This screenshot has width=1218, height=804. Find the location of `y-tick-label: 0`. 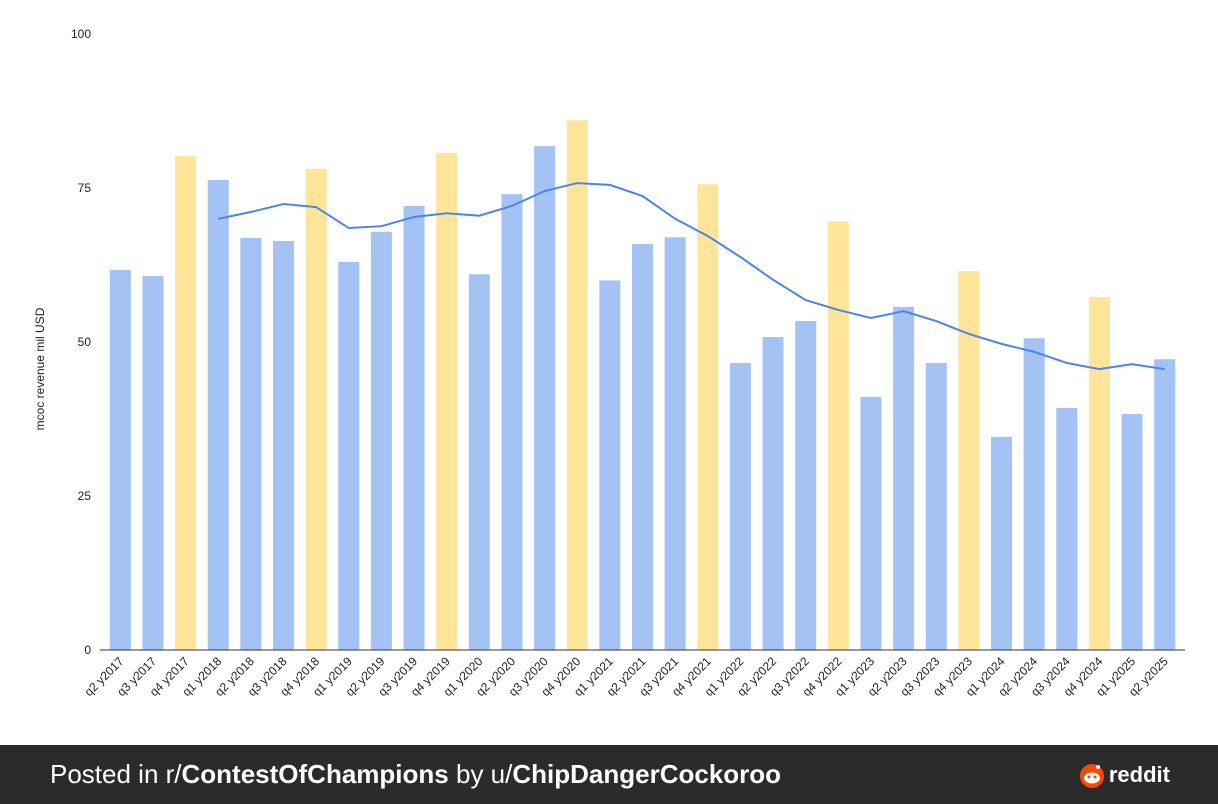

y-tick-label: 0 is located at coordinates (87, 650).